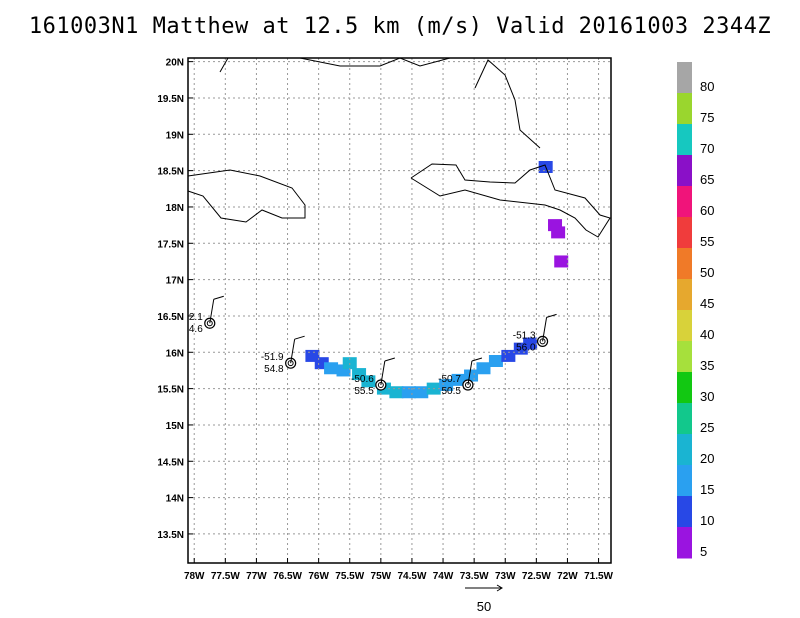 This screenshot has height=618, width=800. Describe the element at coordinates (287, 576) in the screenshot. I see `lon-tick-label: 76.5W` at that location.